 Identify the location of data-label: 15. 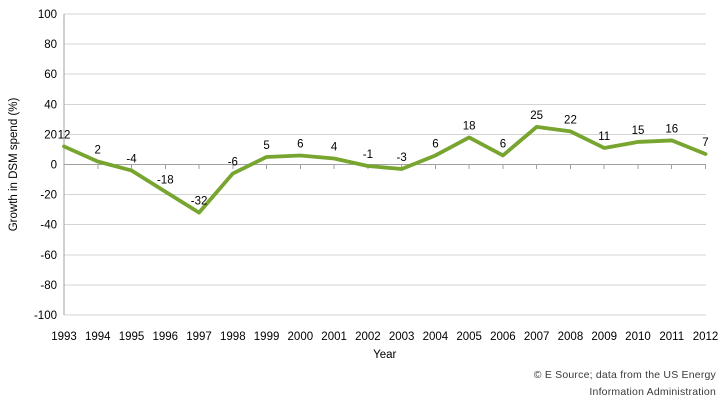
(638, 131).